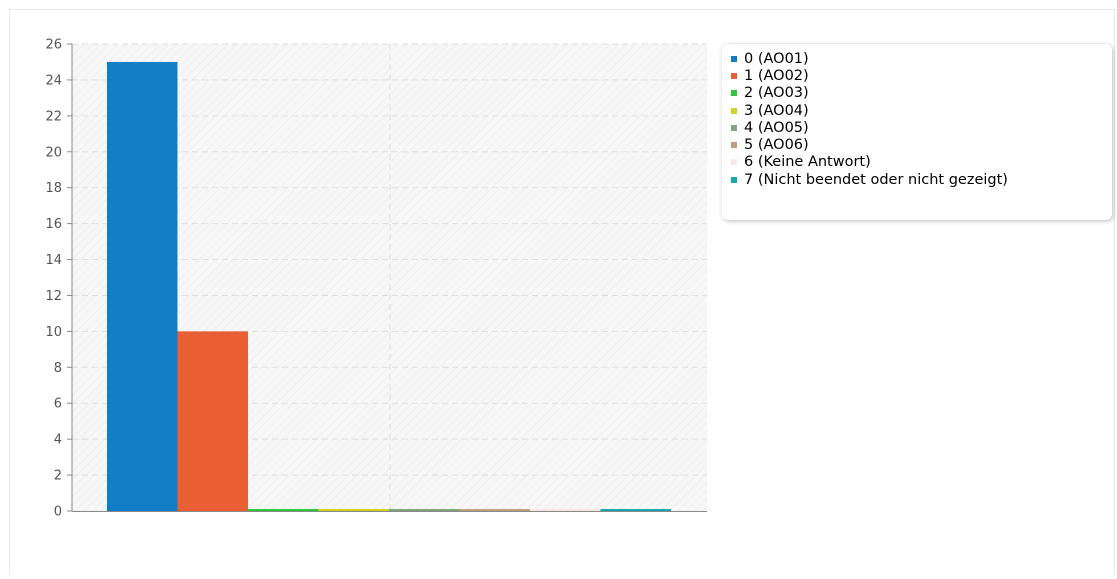 Image resolution: width=1117 pixels, height=579 pixels. Describe the element at coordinates (58, 476) in the screenshot. I see `y-tick-label: 2` at that location.